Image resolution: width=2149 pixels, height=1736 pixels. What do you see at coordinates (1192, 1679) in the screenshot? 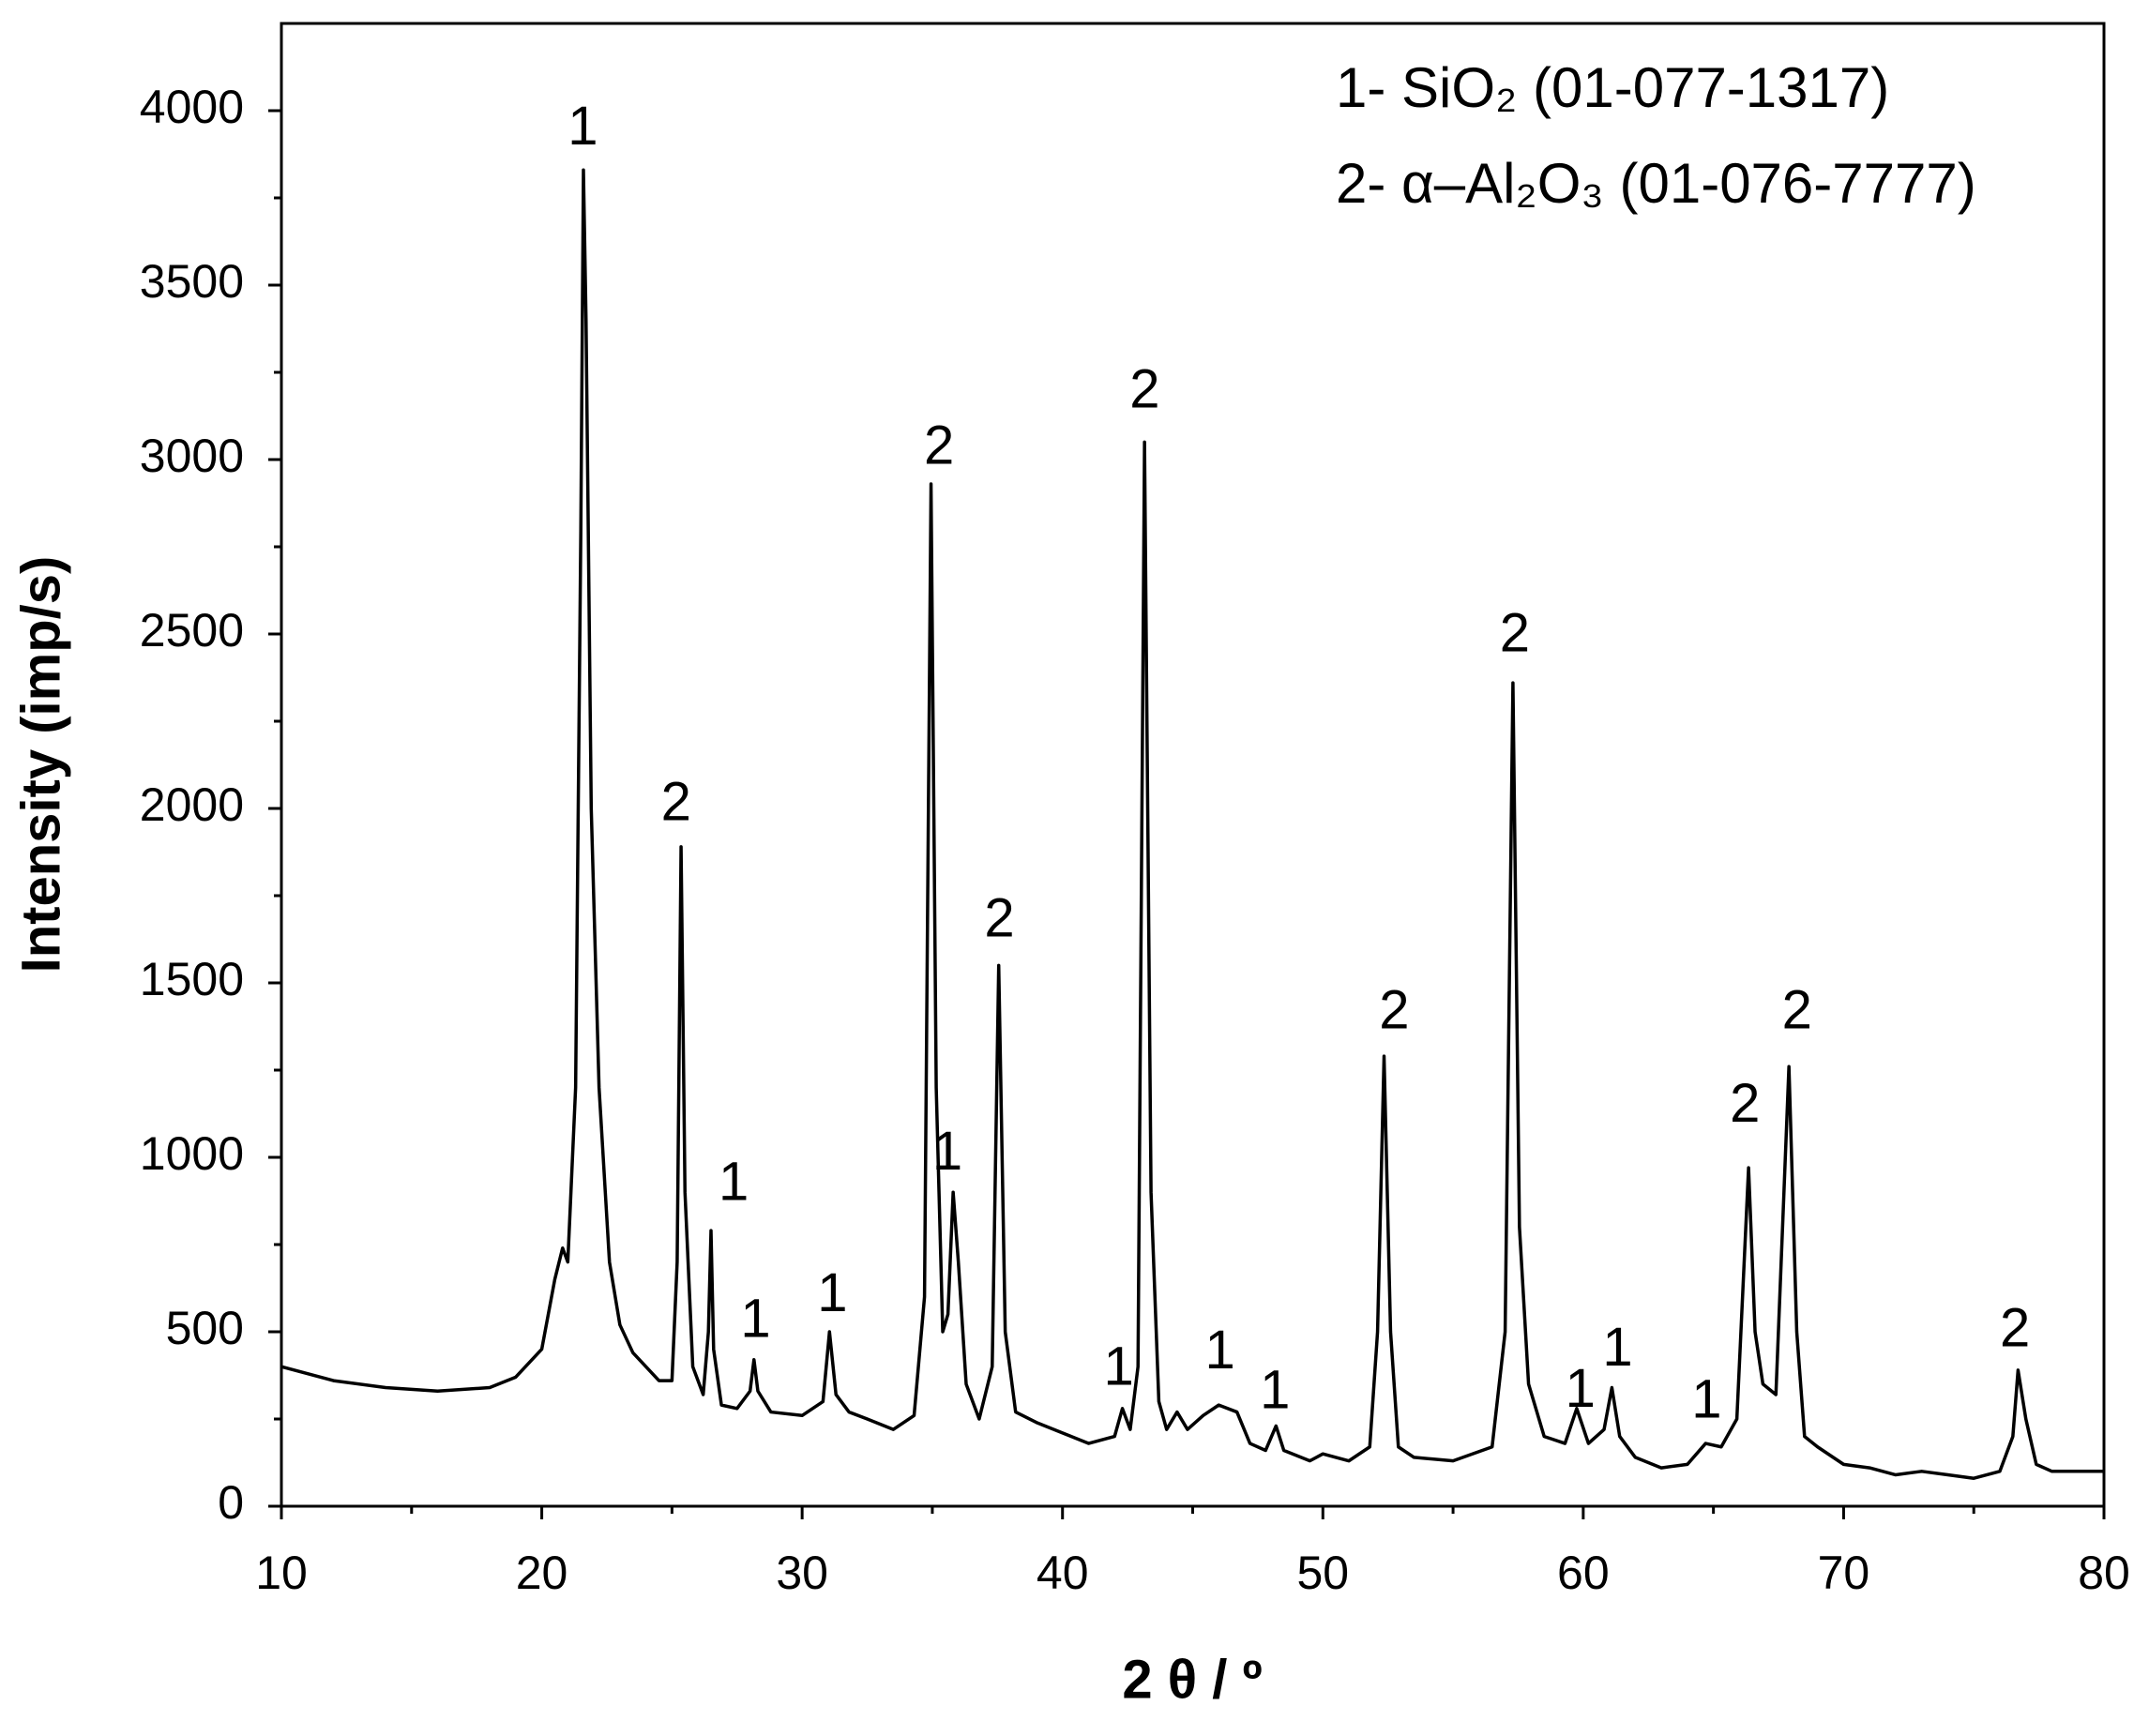
I see `x-axis-label: 2 θ / º` at bounding box center [1192, 1679].